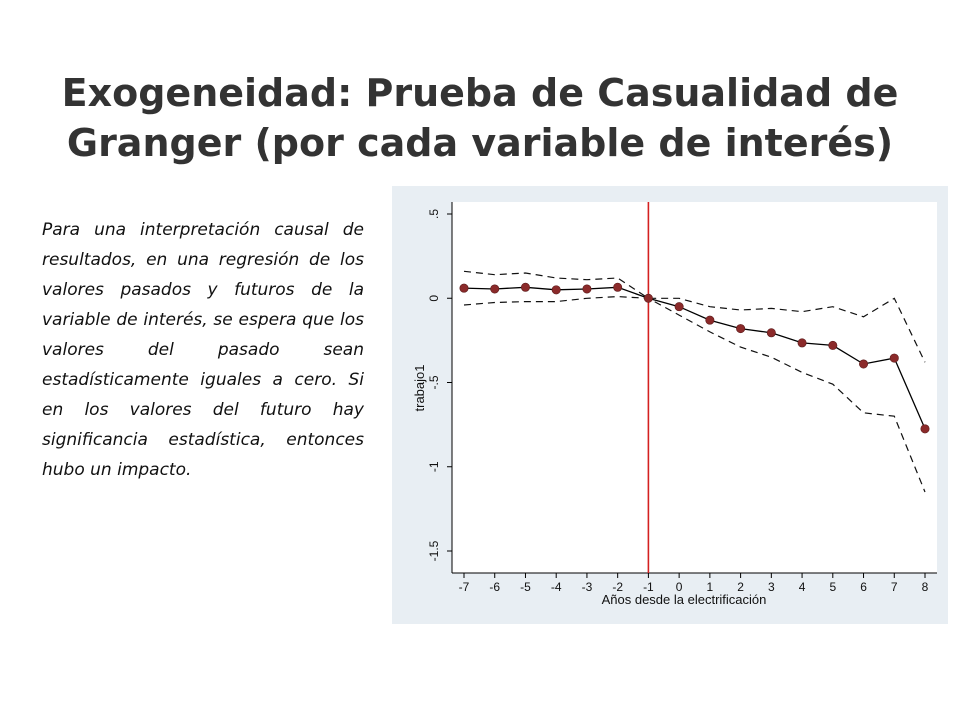  Describe the element at coordinates (494, 587) in the screenshot. I see `x-tick-label: -6` at that location.